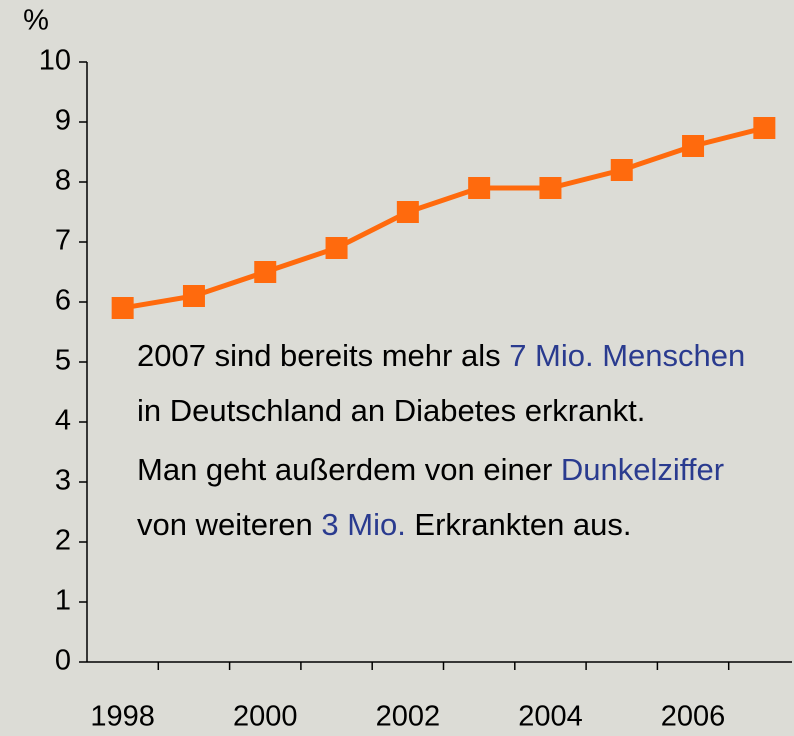 This screenshot has height=736, width=794. What do you see at coordinates (122, 717) in the screenshot?
I see `x-tick-label: 1998` at bounding box center [122, 717].